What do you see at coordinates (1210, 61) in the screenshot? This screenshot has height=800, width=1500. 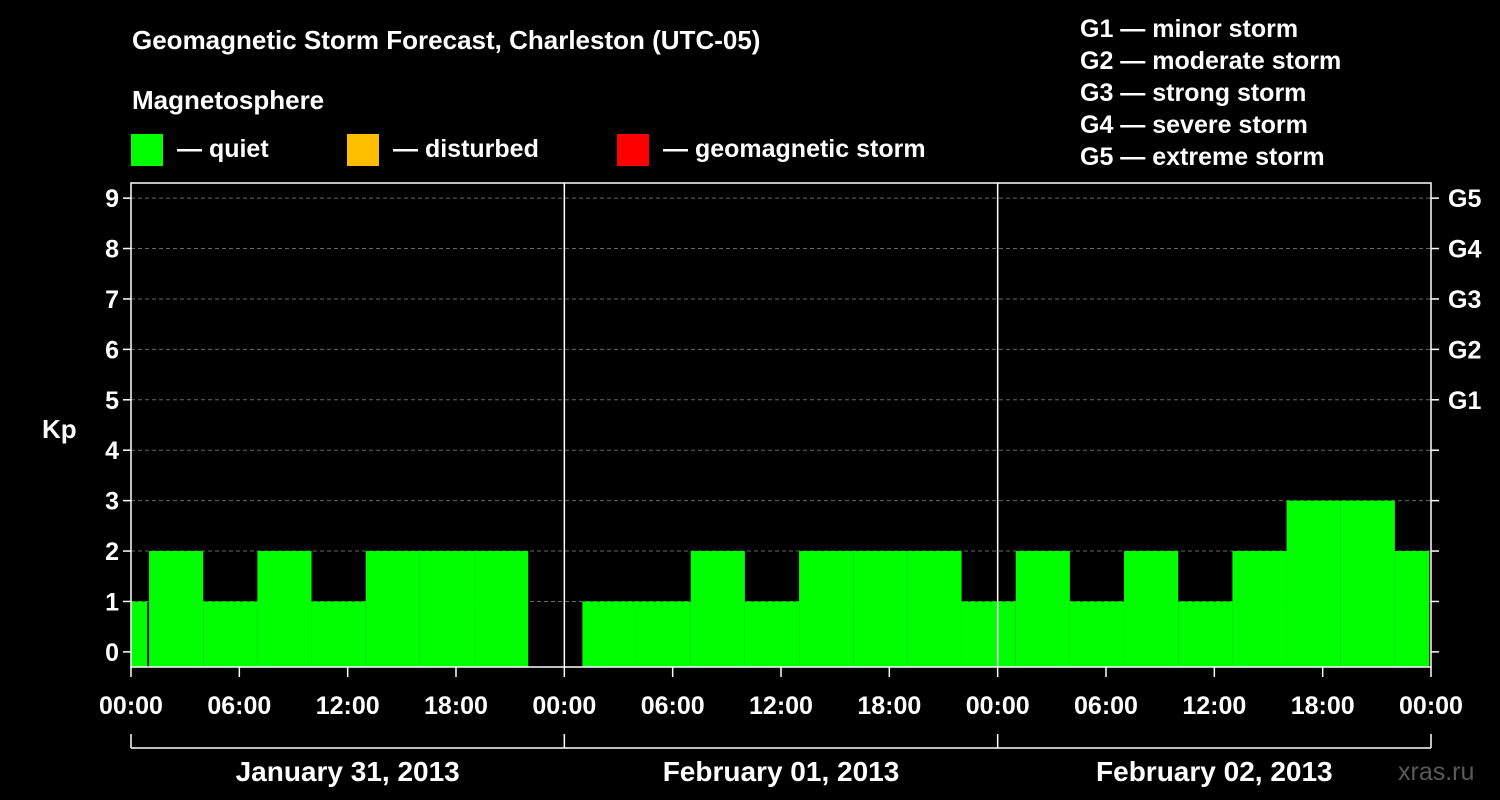 I see `g-legend-item: G2 — moderate storm` at bounding box center [1210, 61].